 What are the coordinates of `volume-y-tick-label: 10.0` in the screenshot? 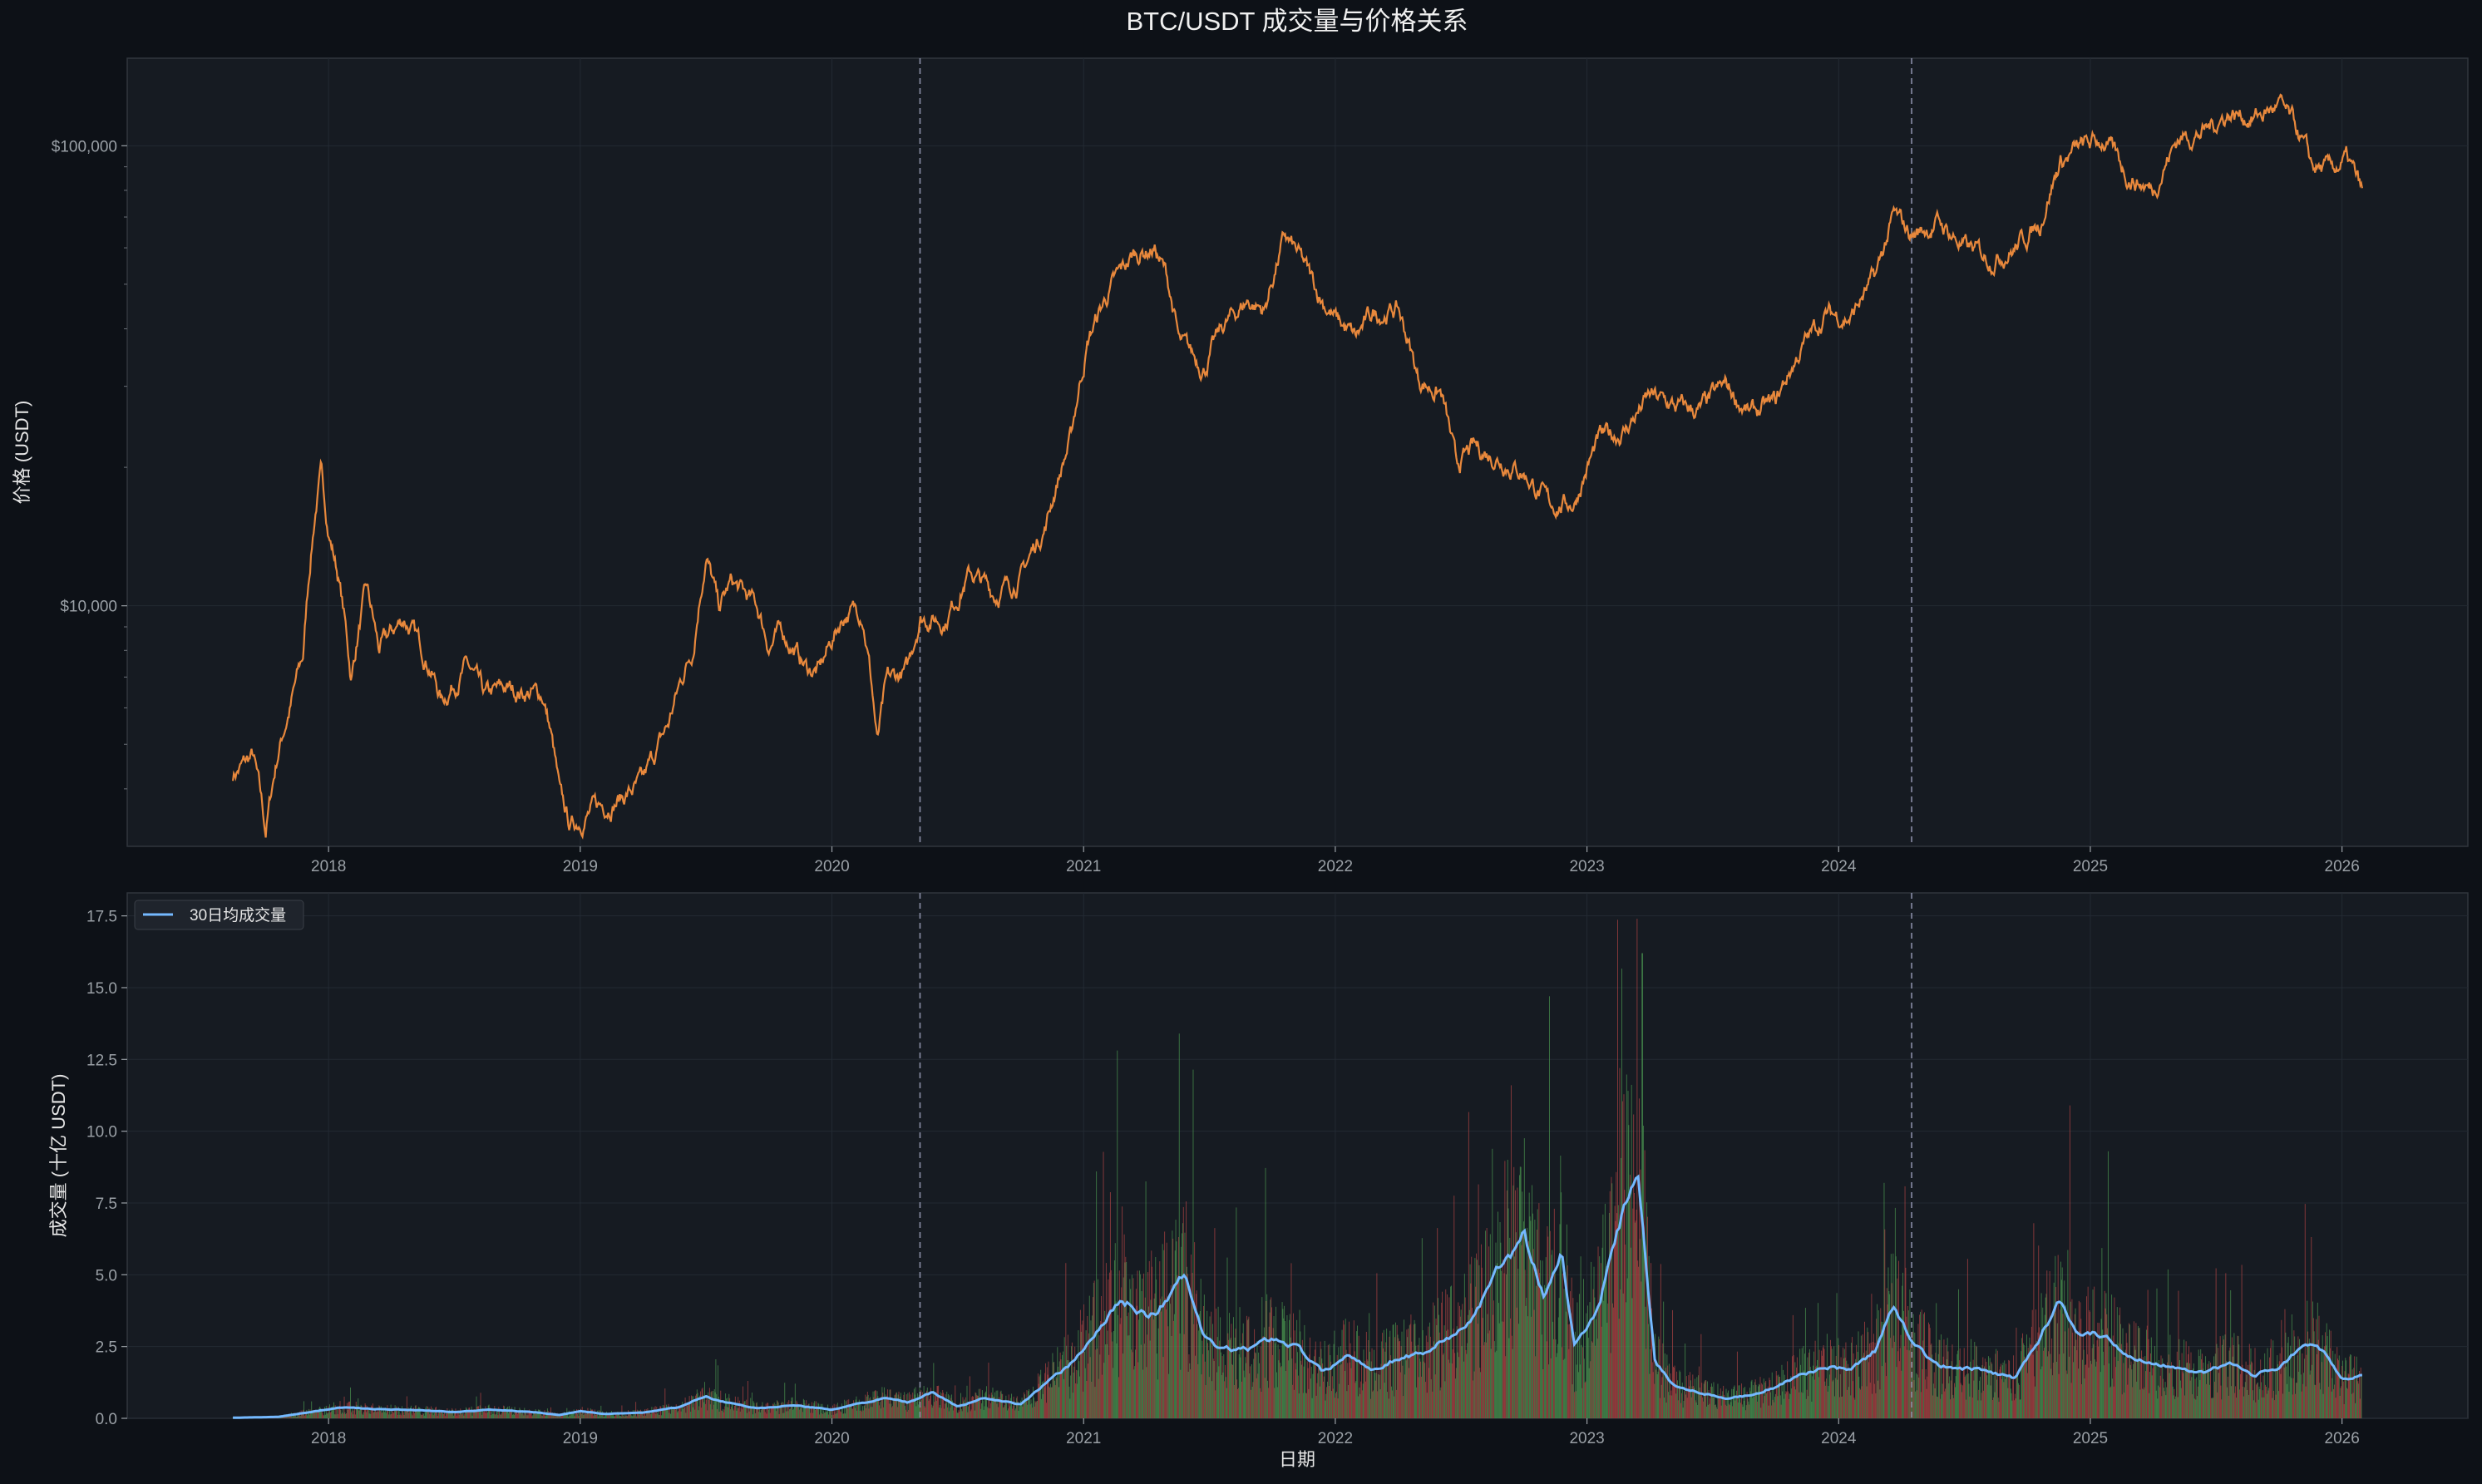 It's located at (101, 1132).